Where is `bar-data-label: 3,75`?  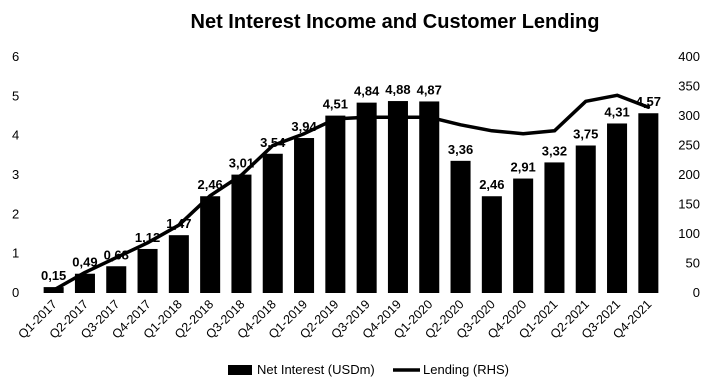 bar-data-label: 3,75 is located at coordinates (585, 134).